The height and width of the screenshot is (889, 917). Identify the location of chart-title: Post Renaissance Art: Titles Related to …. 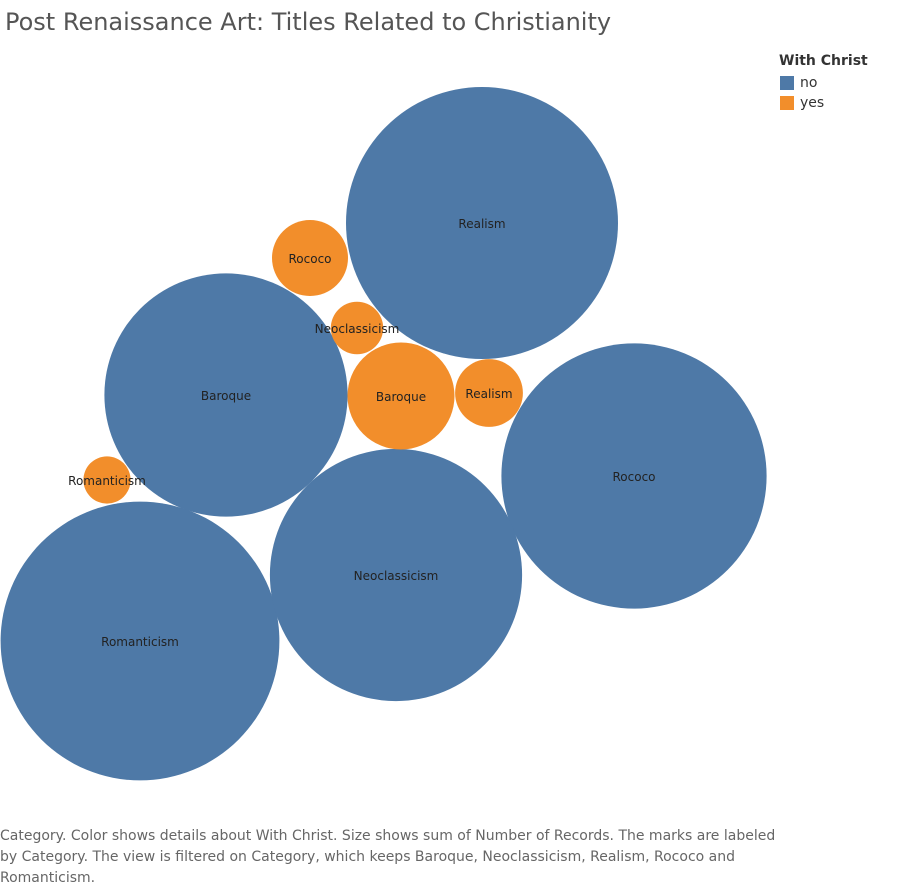
(308, 22).